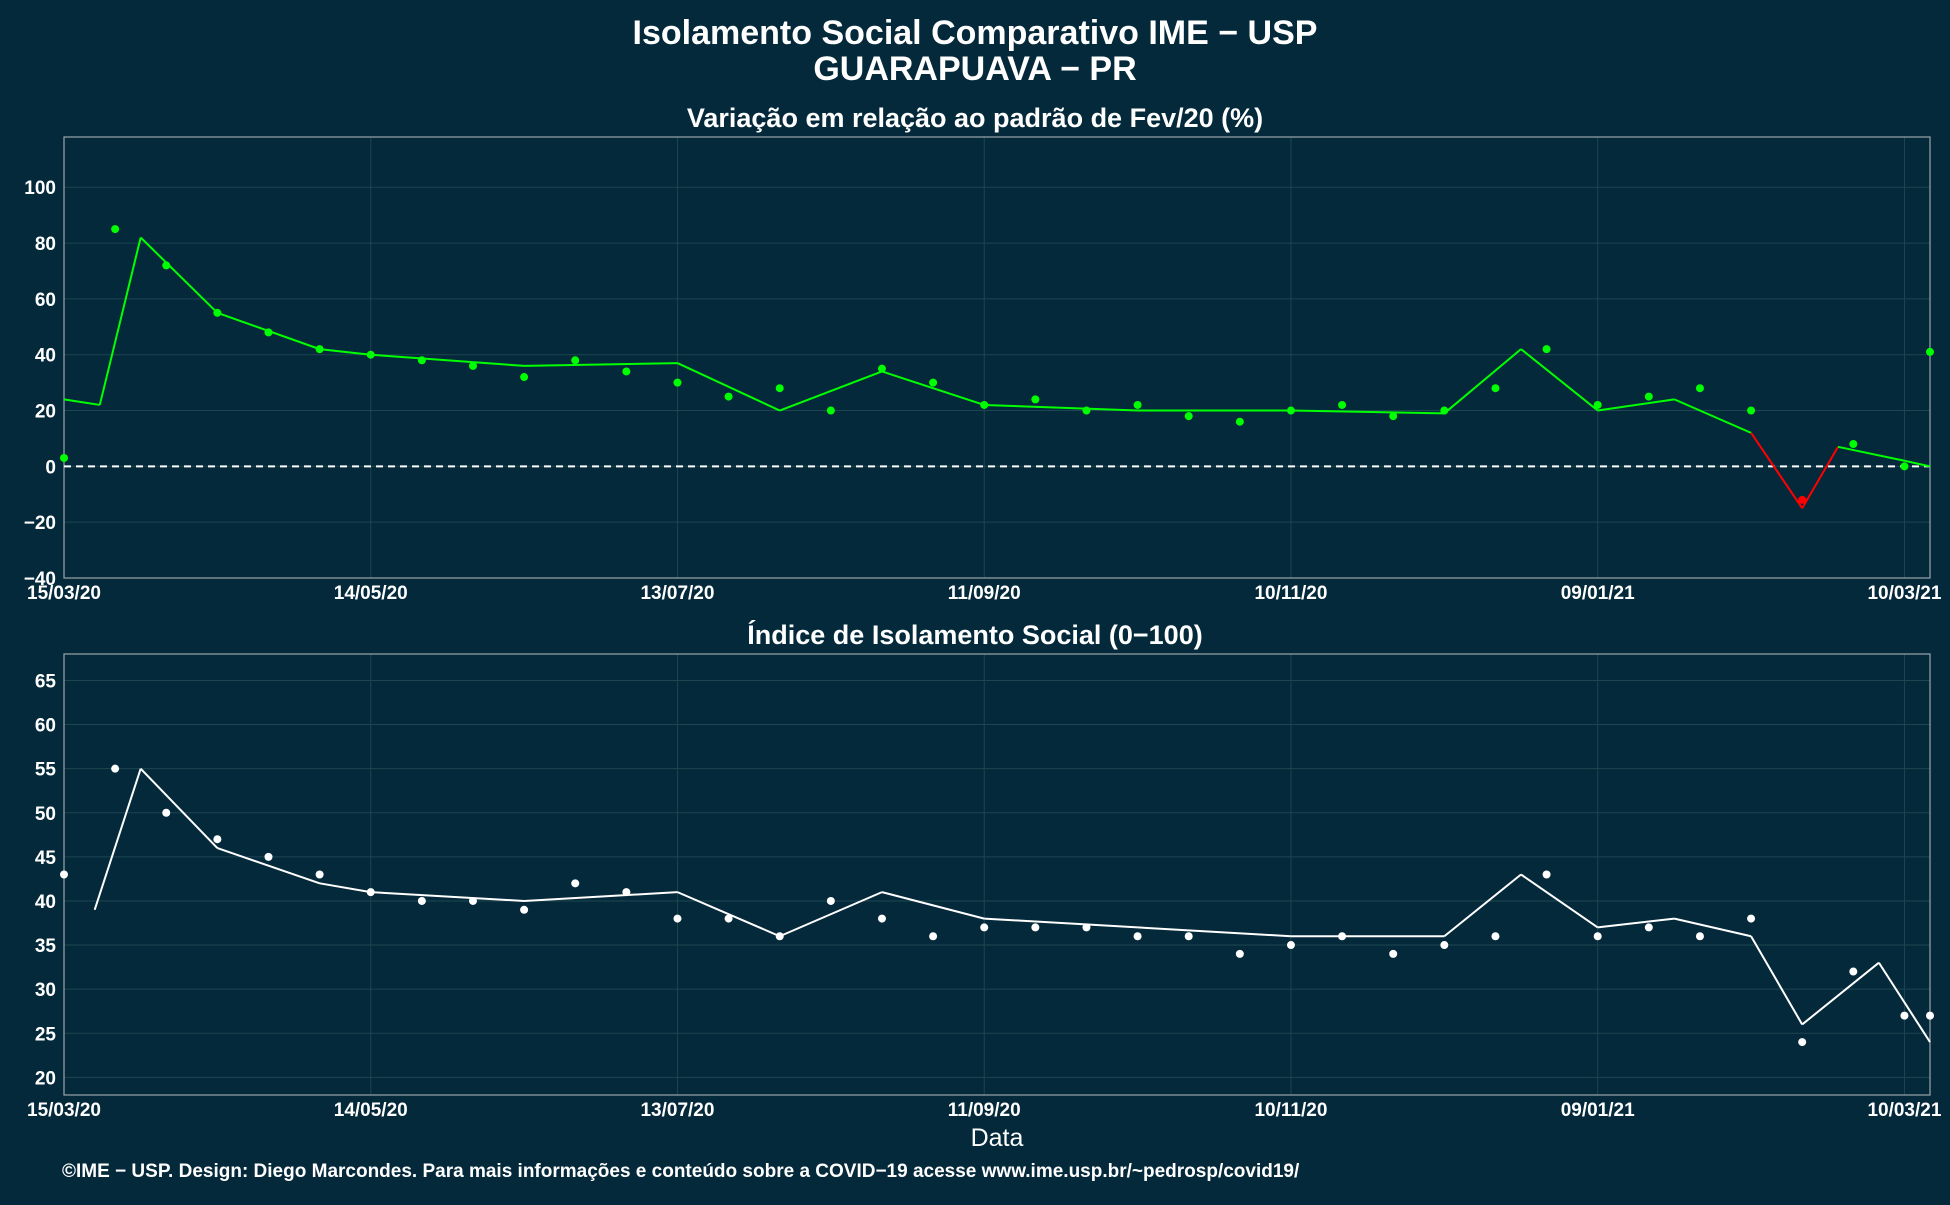 Image resolution: width=1950 pixels, height=1205 pixels. What do you see at coordinates (40, 188) in the screenshot?
I see `variation-y-tick-label-7: 100` at bounding box center [40, 188].